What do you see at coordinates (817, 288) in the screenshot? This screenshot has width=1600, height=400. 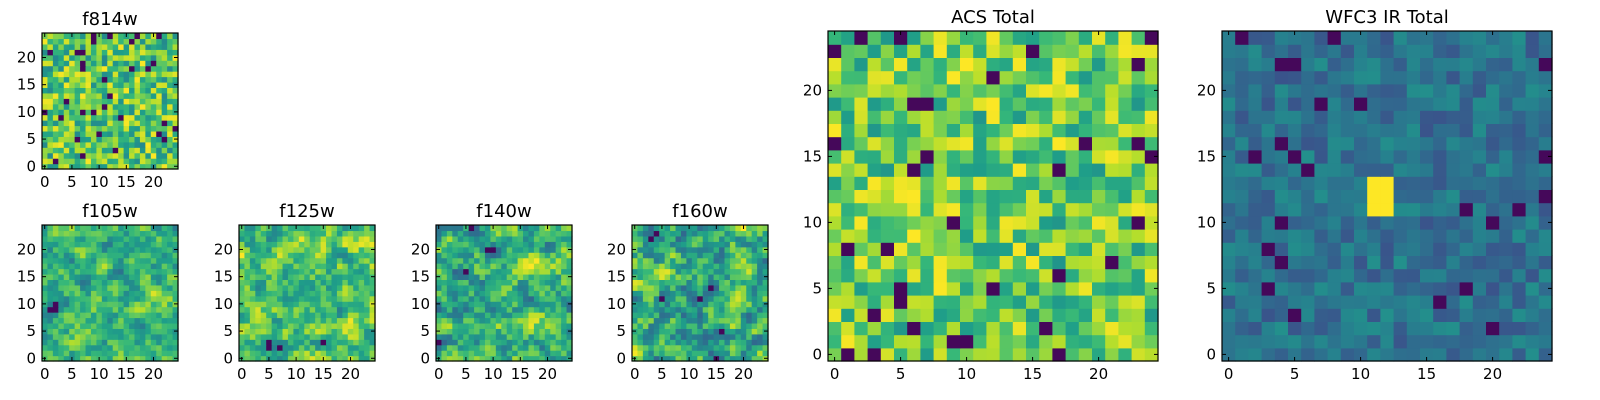 I see `y-tick-label: 5` at bounding box center [817, 288].